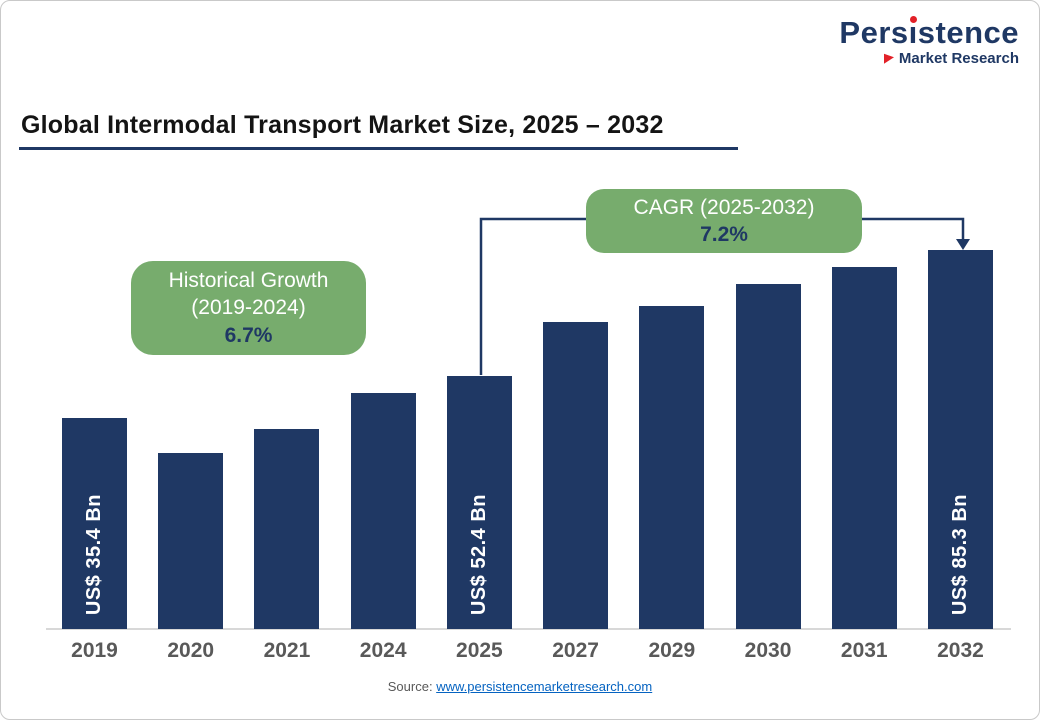 This screenshot has width=1040, height=720. Describe the element at coordinates (191, 541) in the screenshot. I see `bar-2020` at that location.